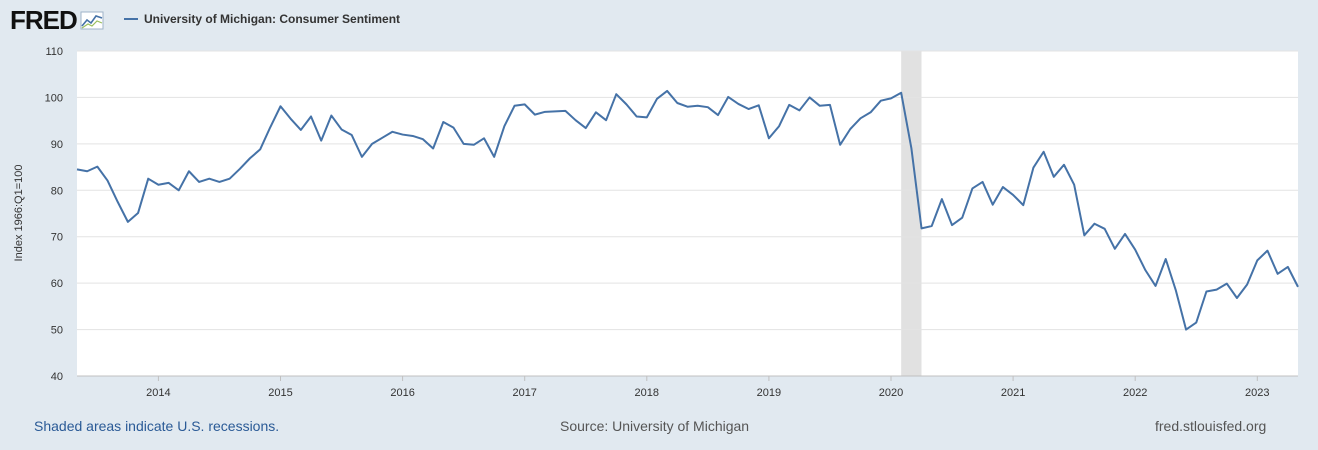  Describe the element at coordinates (54, 52) in the screenshot. I see `y-tick-label-110: 110` at that location.